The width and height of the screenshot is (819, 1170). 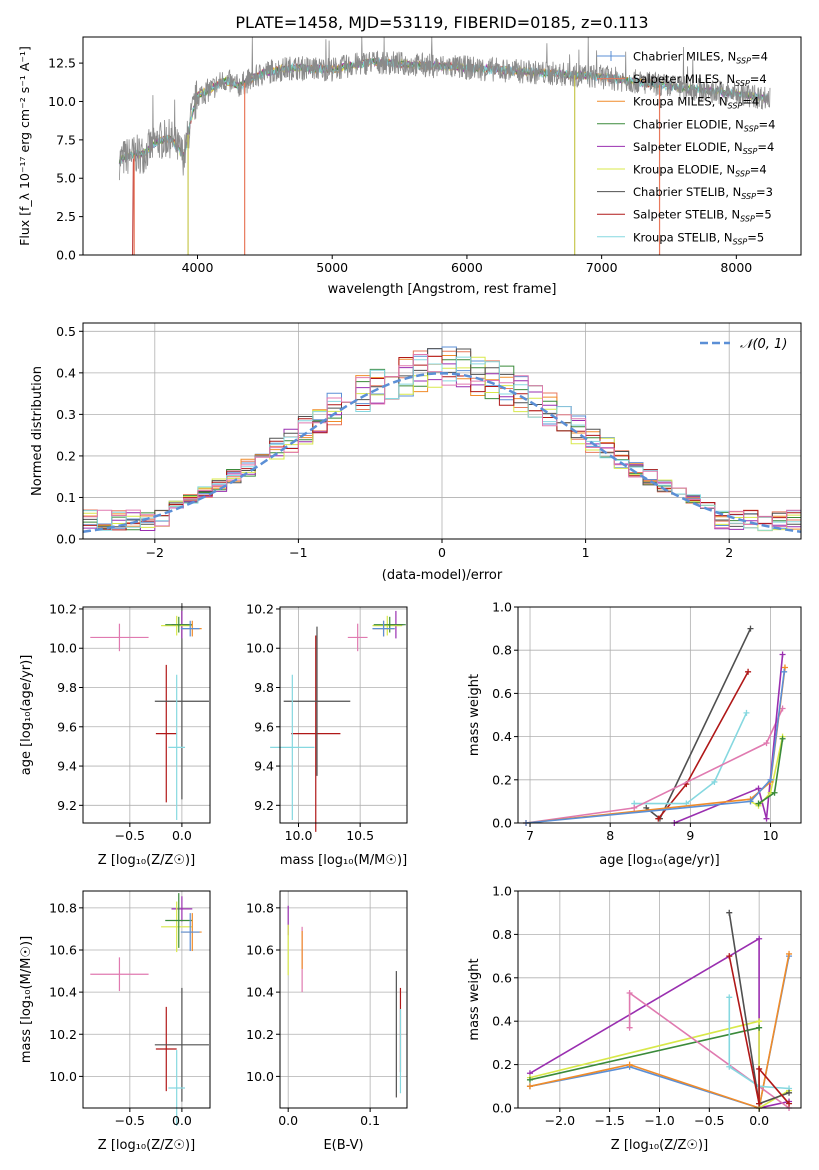 I want to click on y-tick-label: 0.1, so click(x=66, y=497).